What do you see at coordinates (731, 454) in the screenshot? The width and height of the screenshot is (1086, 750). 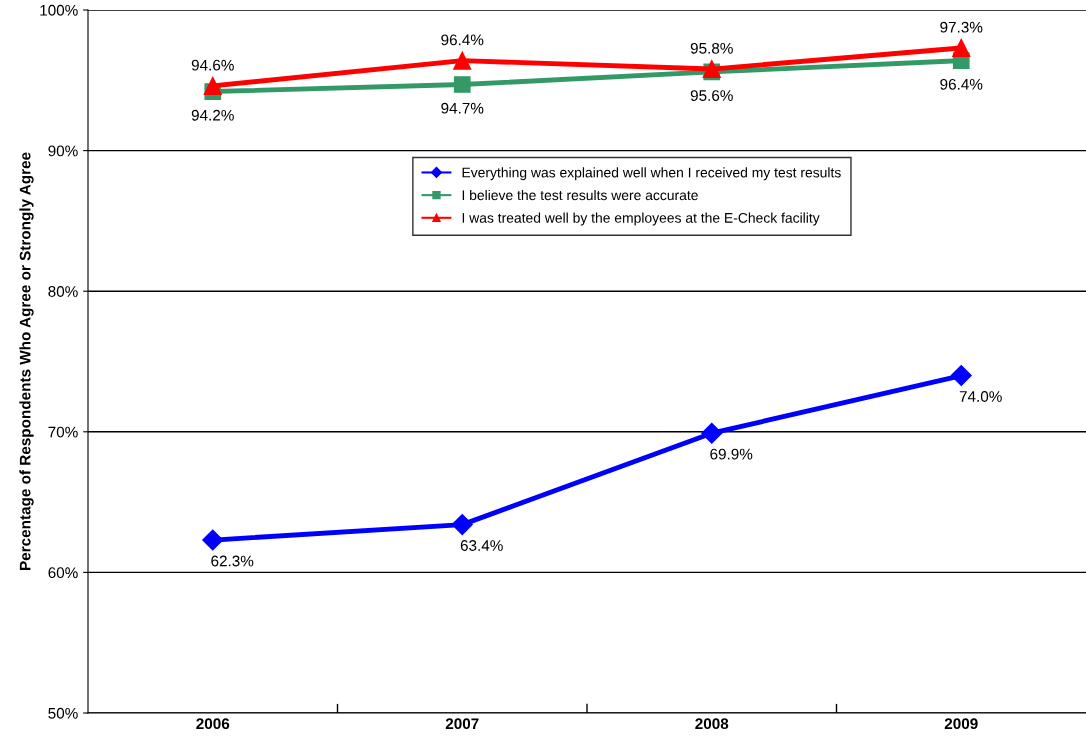 I see `data-label: 69.9%` at bounding box center [731, 454].